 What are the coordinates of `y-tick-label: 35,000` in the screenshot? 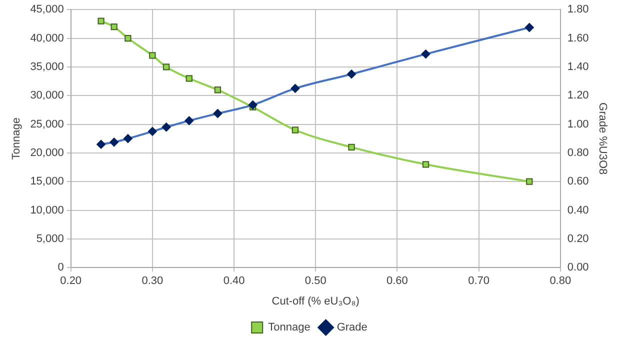 It's located at (47, 66).